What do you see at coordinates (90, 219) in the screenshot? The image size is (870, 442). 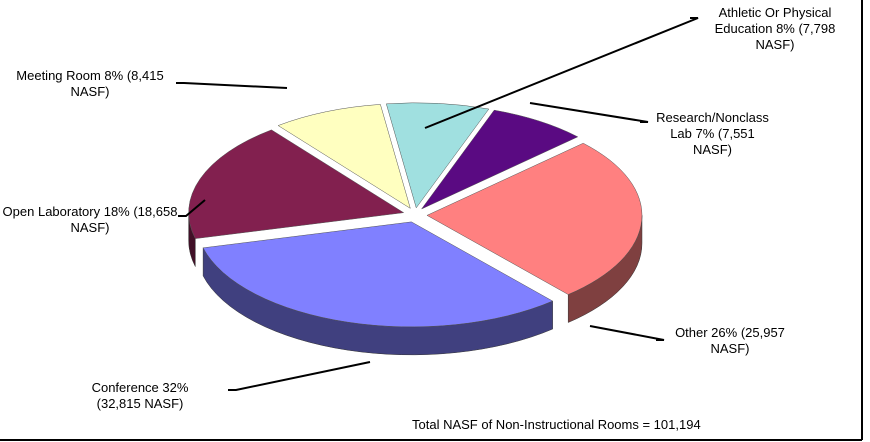 I see `slice-label: Open Laboratory 18% (18,658 NASF)` at bounding box center [90, 219].